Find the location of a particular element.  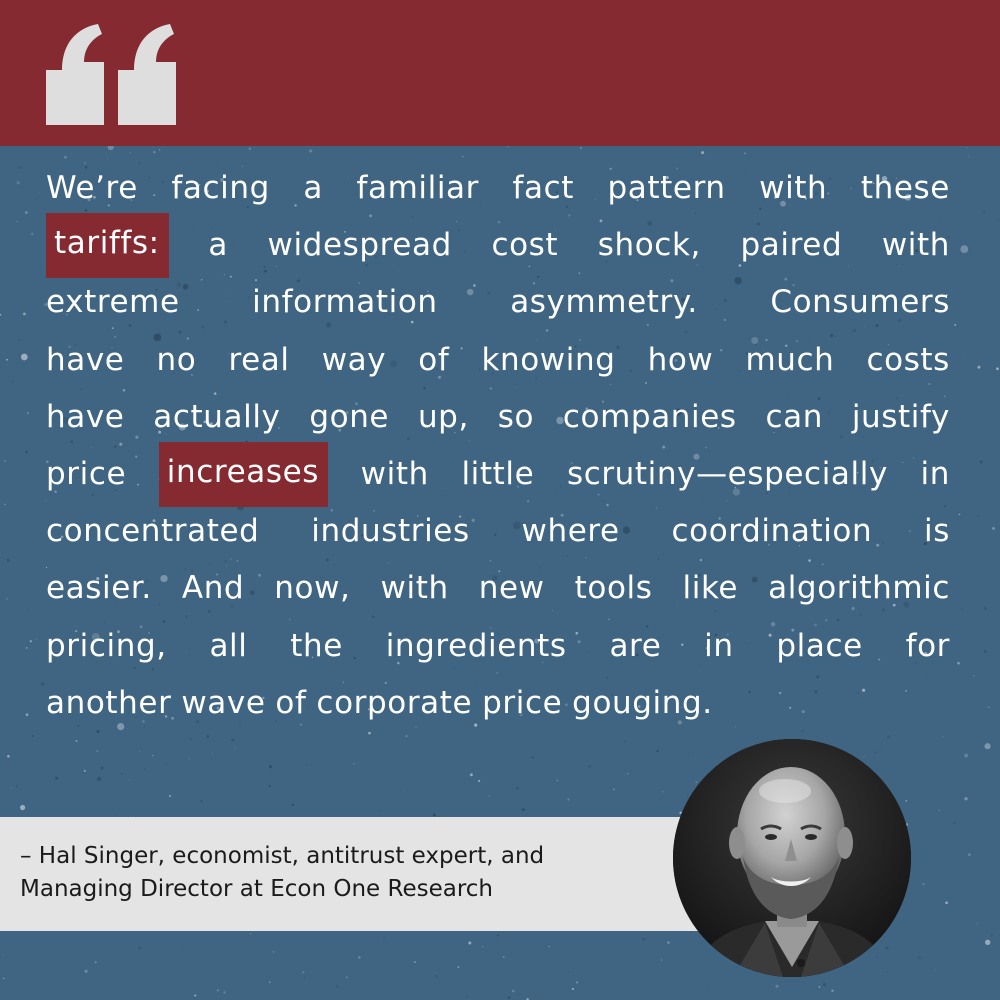

portrait-photo is located at coordinates (792, 858).